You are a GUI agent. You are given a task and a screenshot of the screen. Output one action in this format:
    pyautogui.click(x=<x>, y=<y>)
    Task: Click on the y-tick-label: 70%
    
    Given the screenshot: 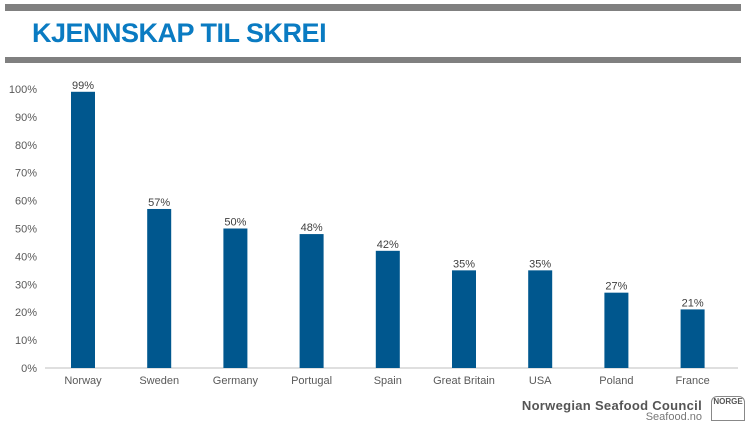 What is the action you would take?
    pyautogui.click(x=26, y=174)
    